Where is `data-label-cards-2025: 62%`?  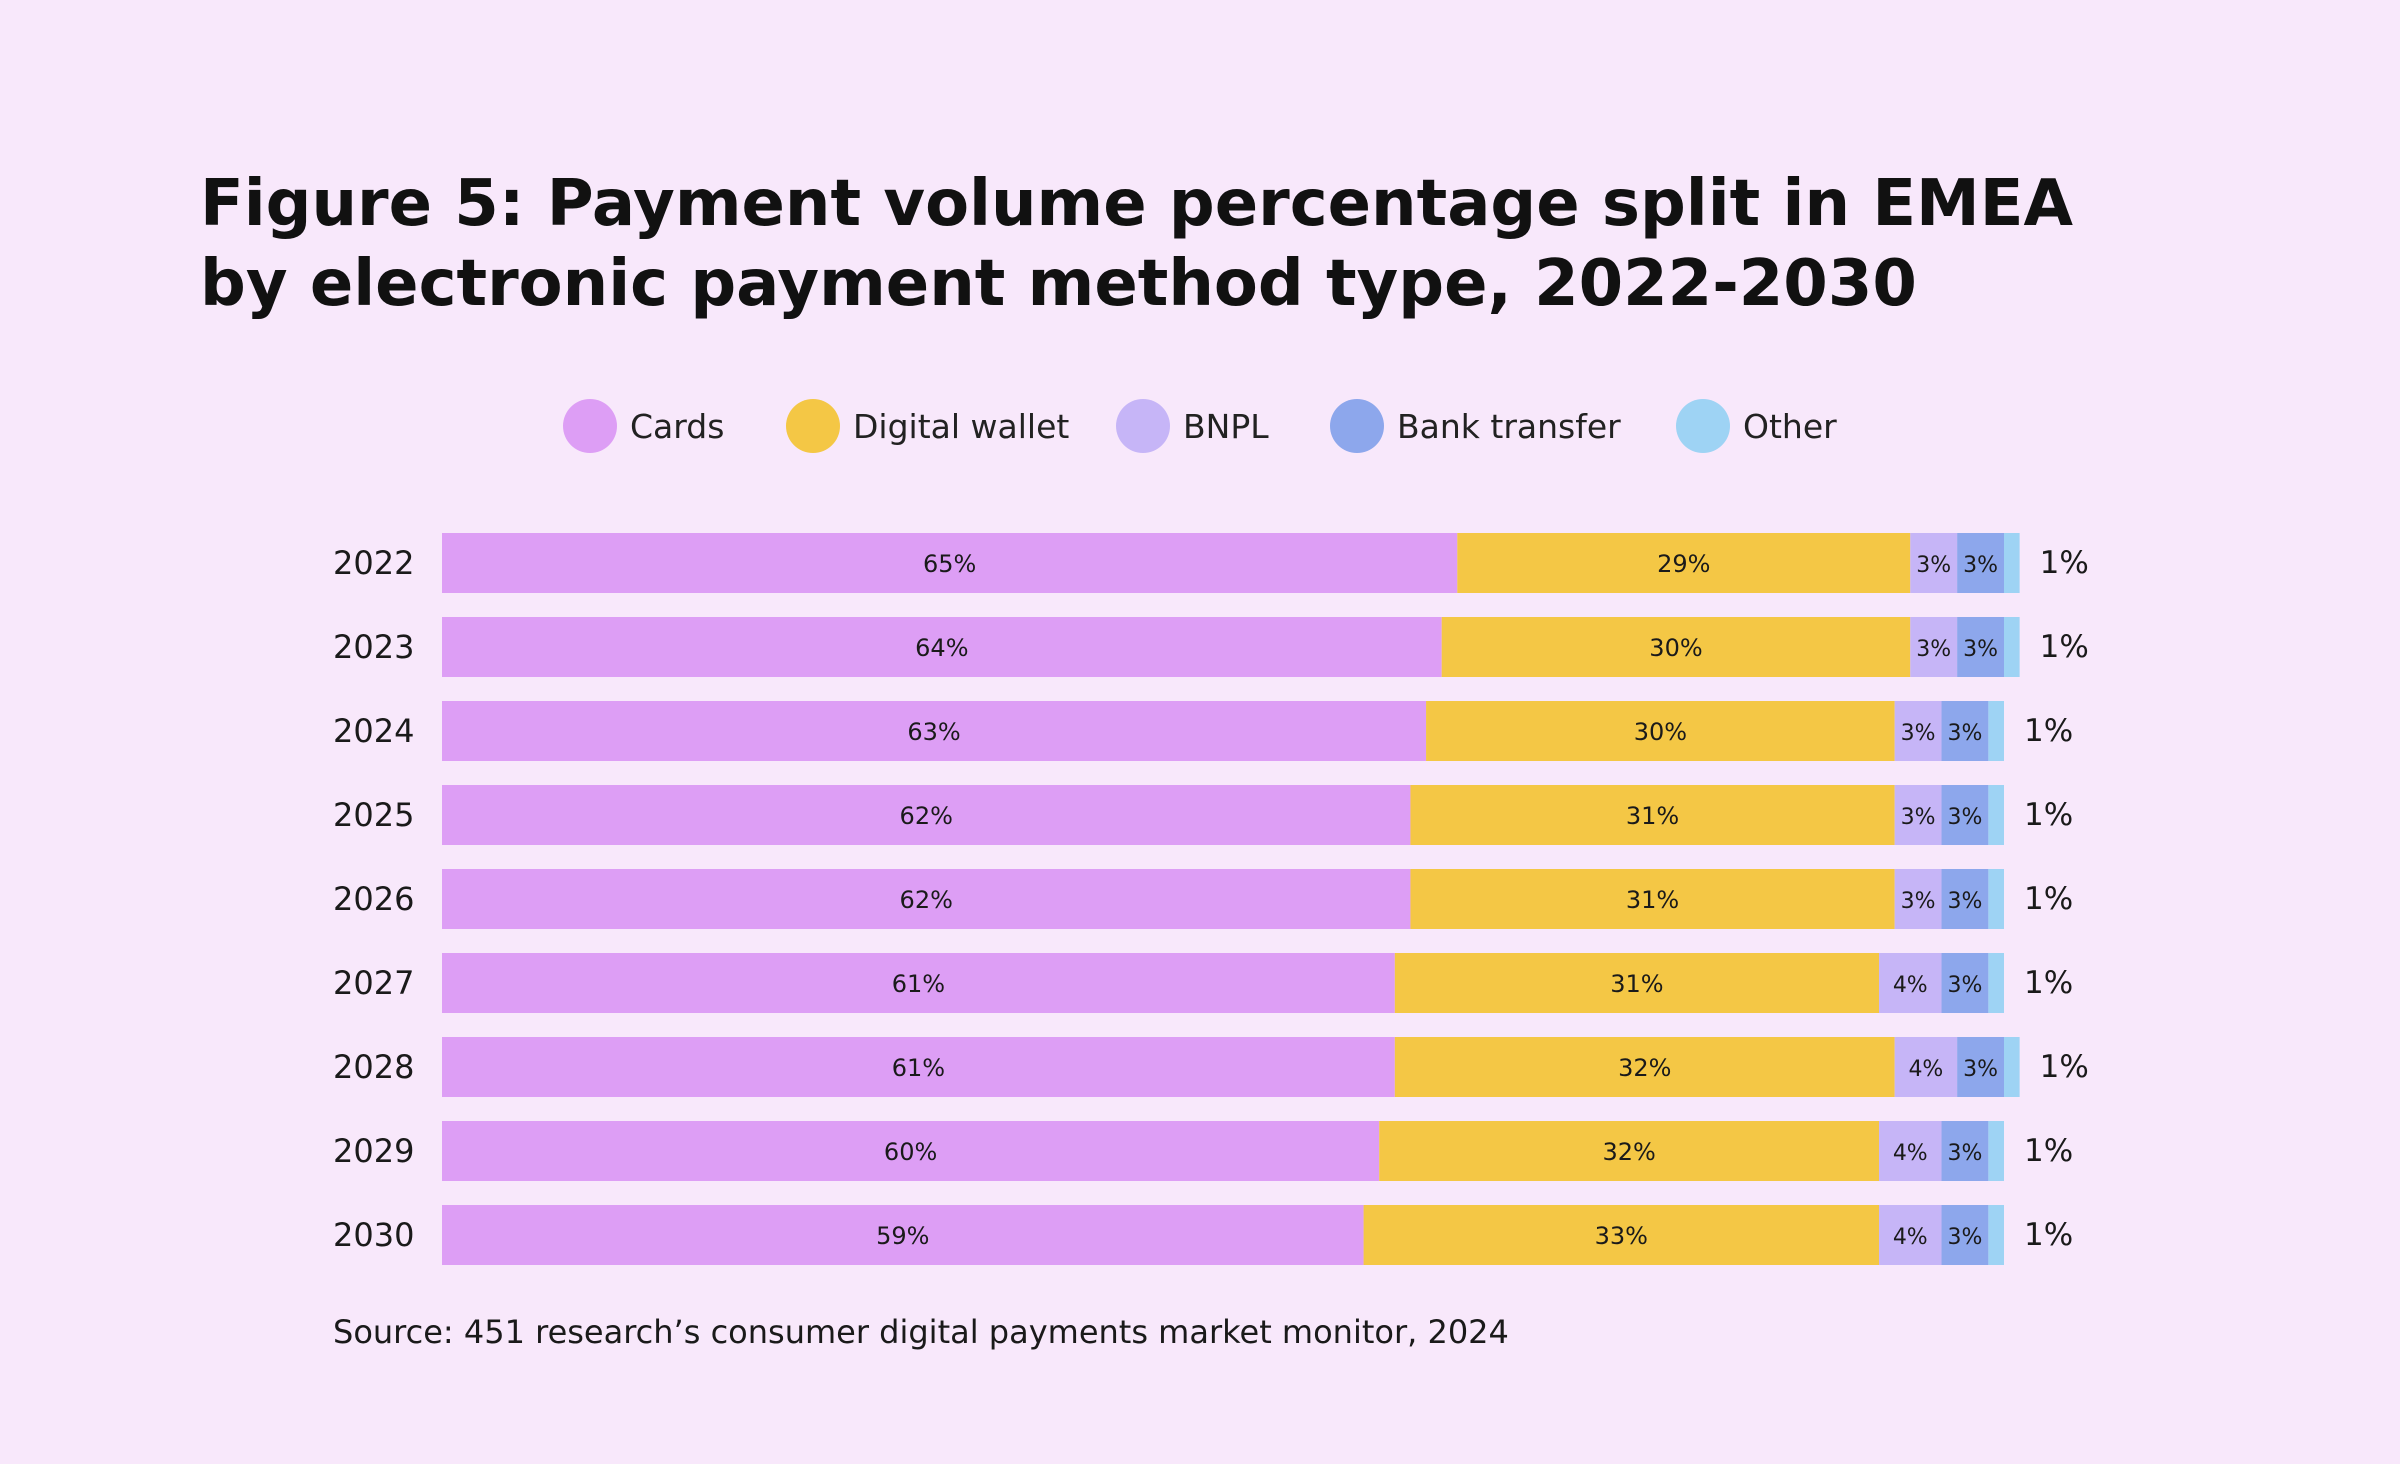
data-label-cards-2025: 62% is located at coordinates (926, 816).